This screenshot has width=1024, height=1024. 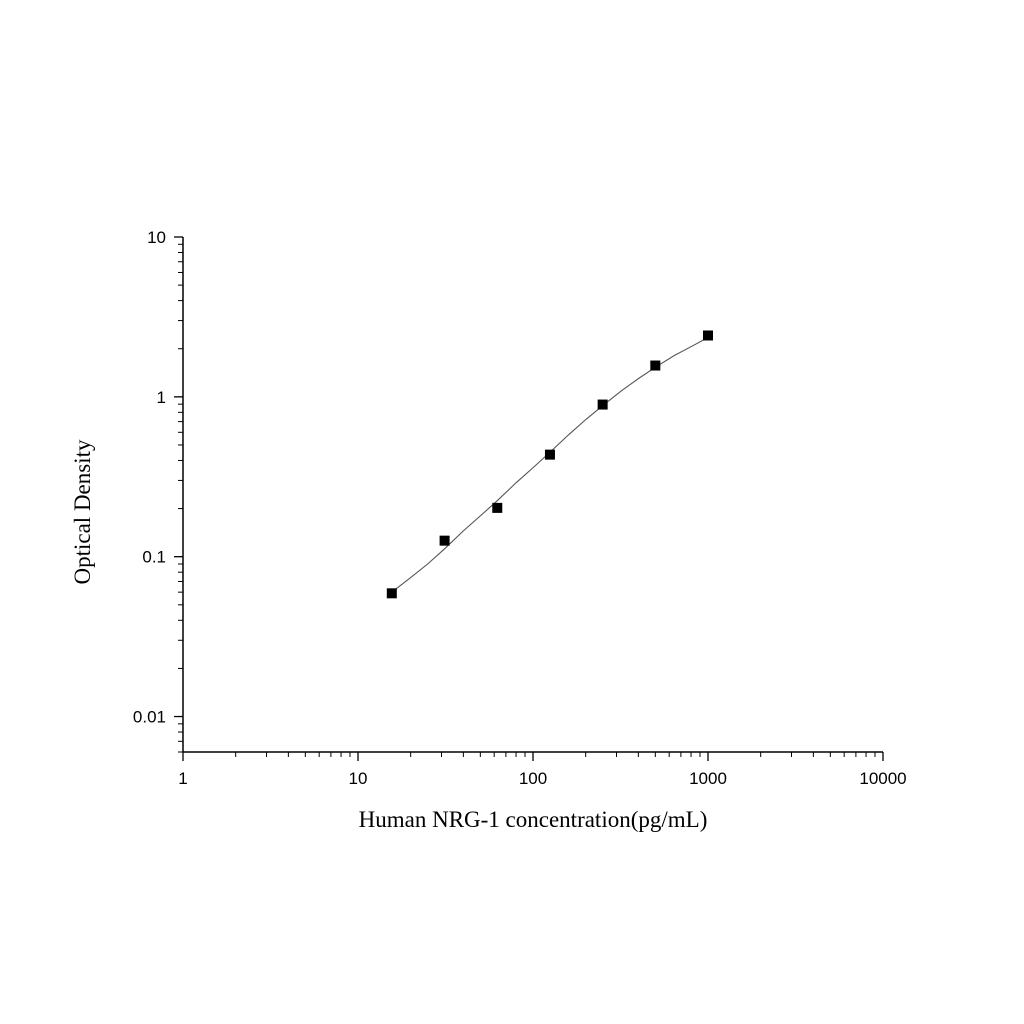 What do you see at coordinates (708, 778) in the screenshot?
I see `x-tick-label: 1000` at bounding box center [708, 778].